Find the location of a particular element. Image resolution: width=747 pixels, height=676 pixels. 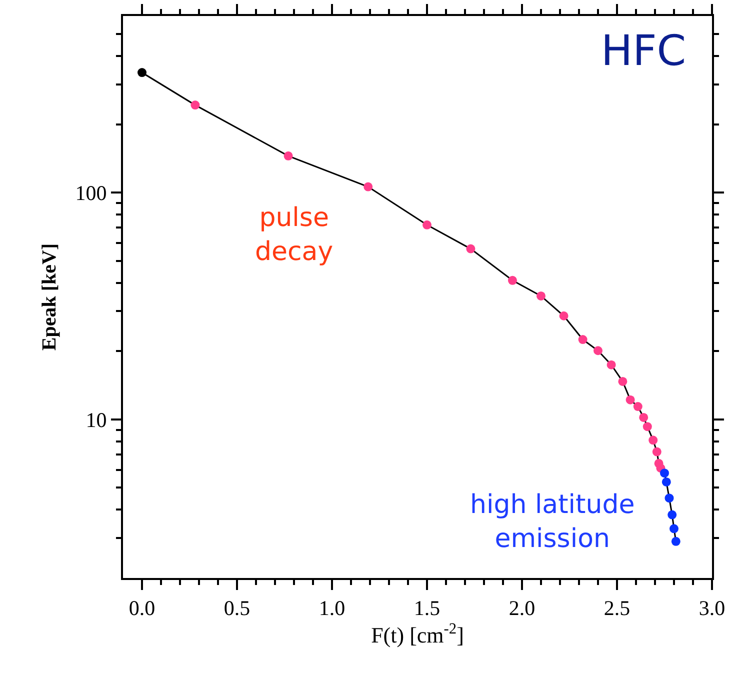

y-tick-label: 10 is located at coordinates (96, 420).